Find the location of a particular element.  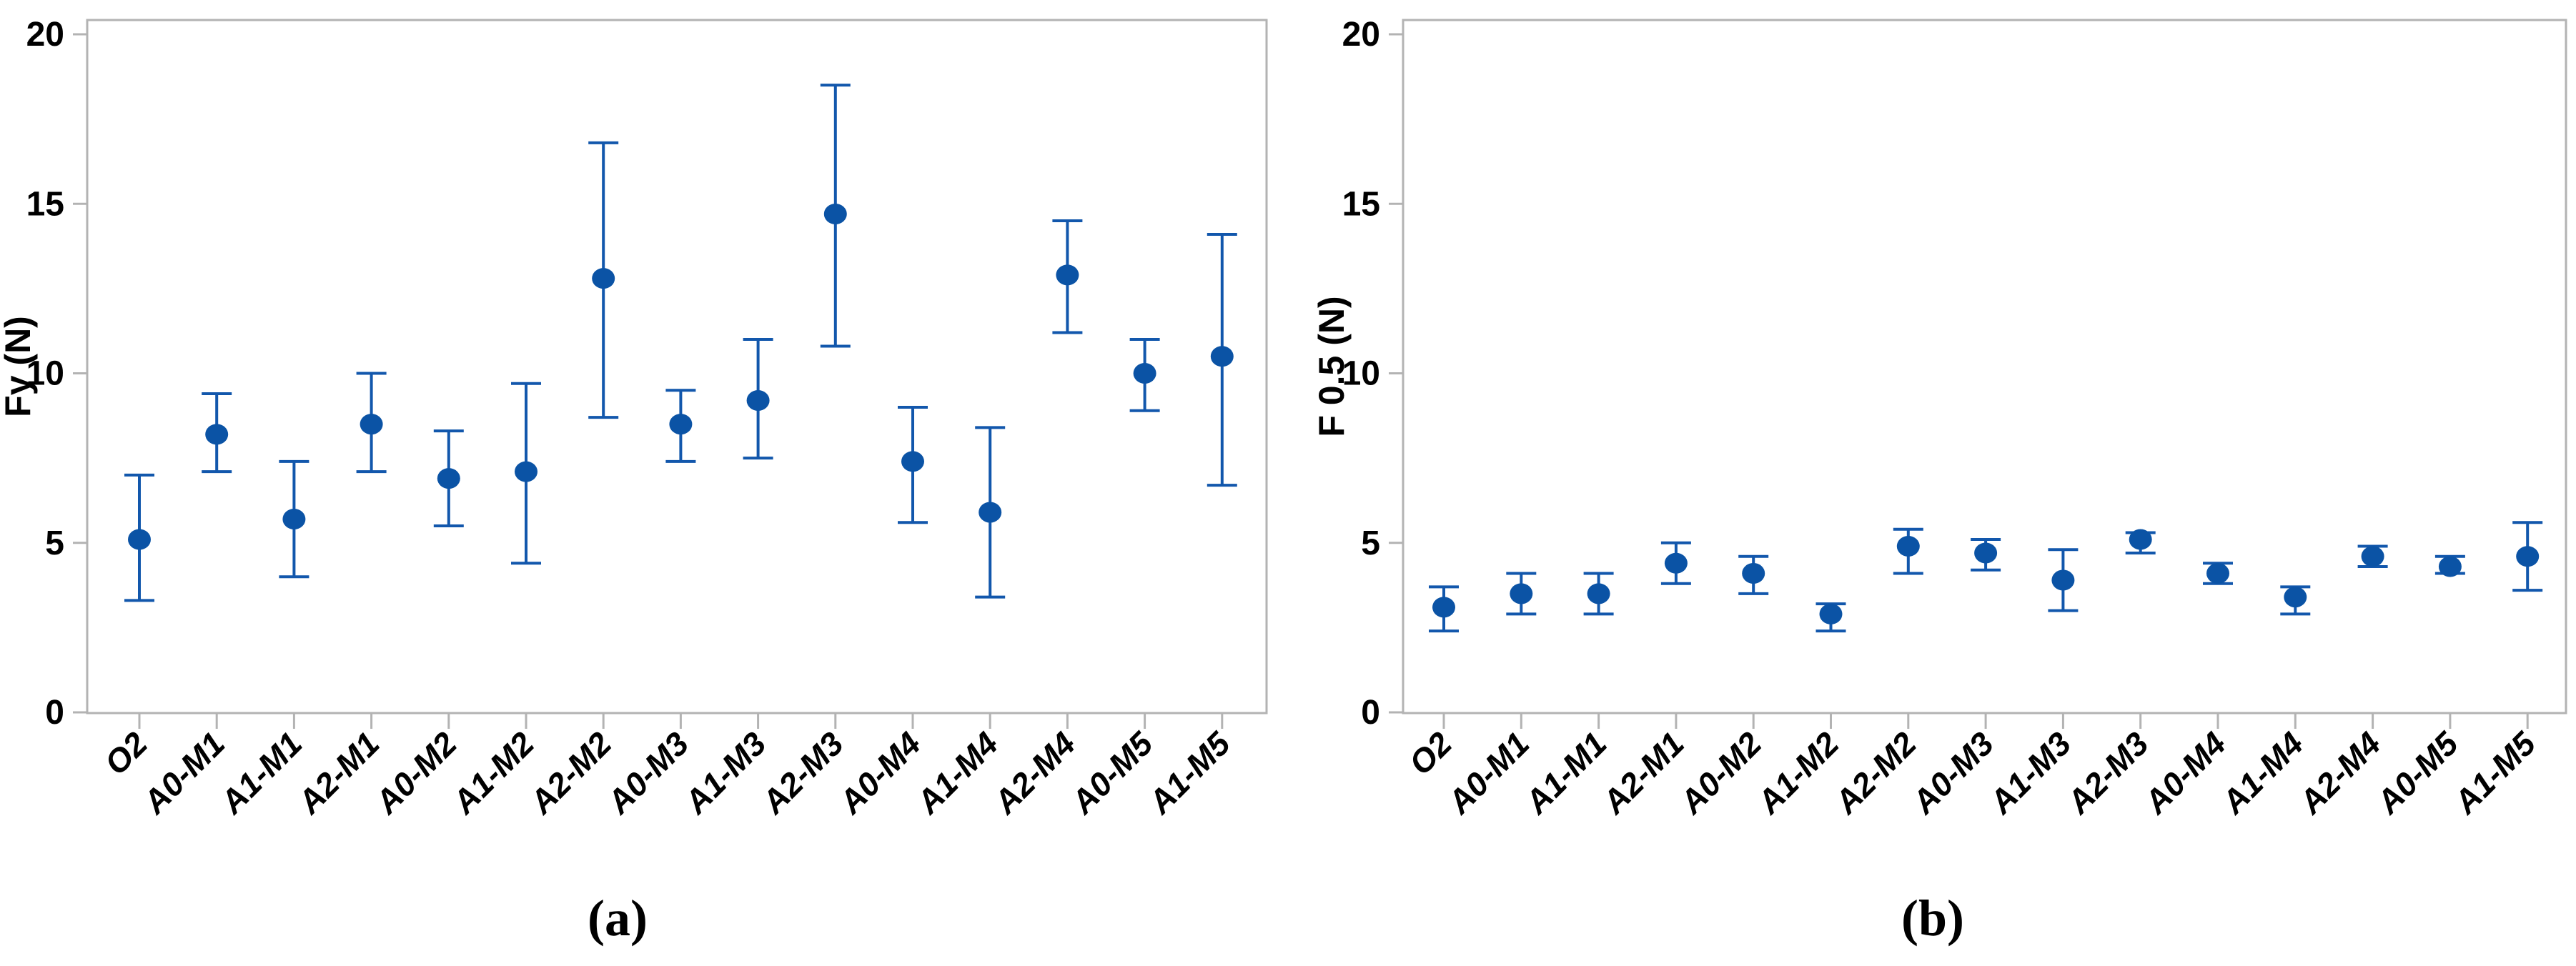

data-point-A1-M3 is located at coordinates (758, 399).